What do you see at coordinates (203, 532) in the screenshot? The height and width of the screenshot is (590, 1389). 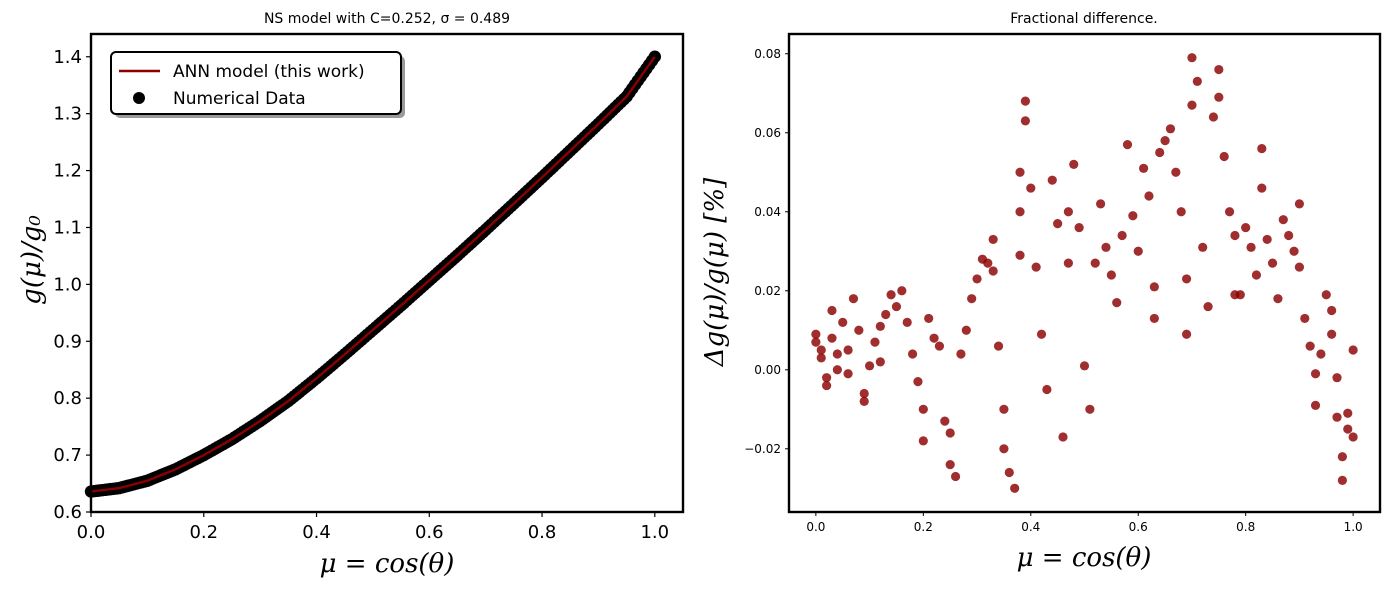 I see `left-xtick-label: 0.2` at bounding box center [203, 532].